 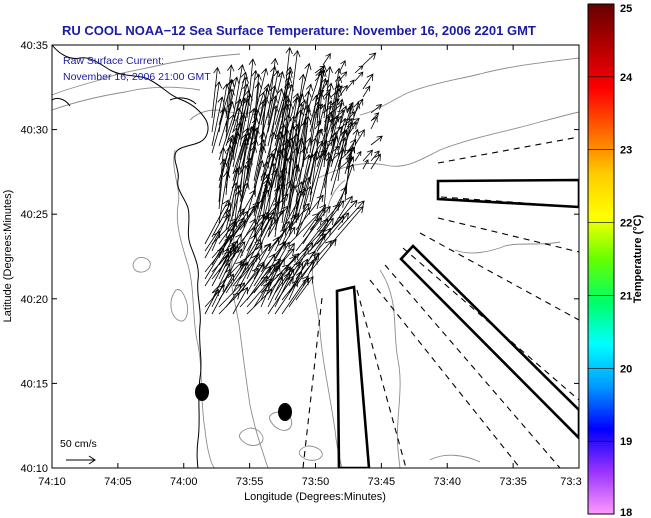 I want to click on current-note-line1: Raw Surface Current:, so click(x=113, y=61).